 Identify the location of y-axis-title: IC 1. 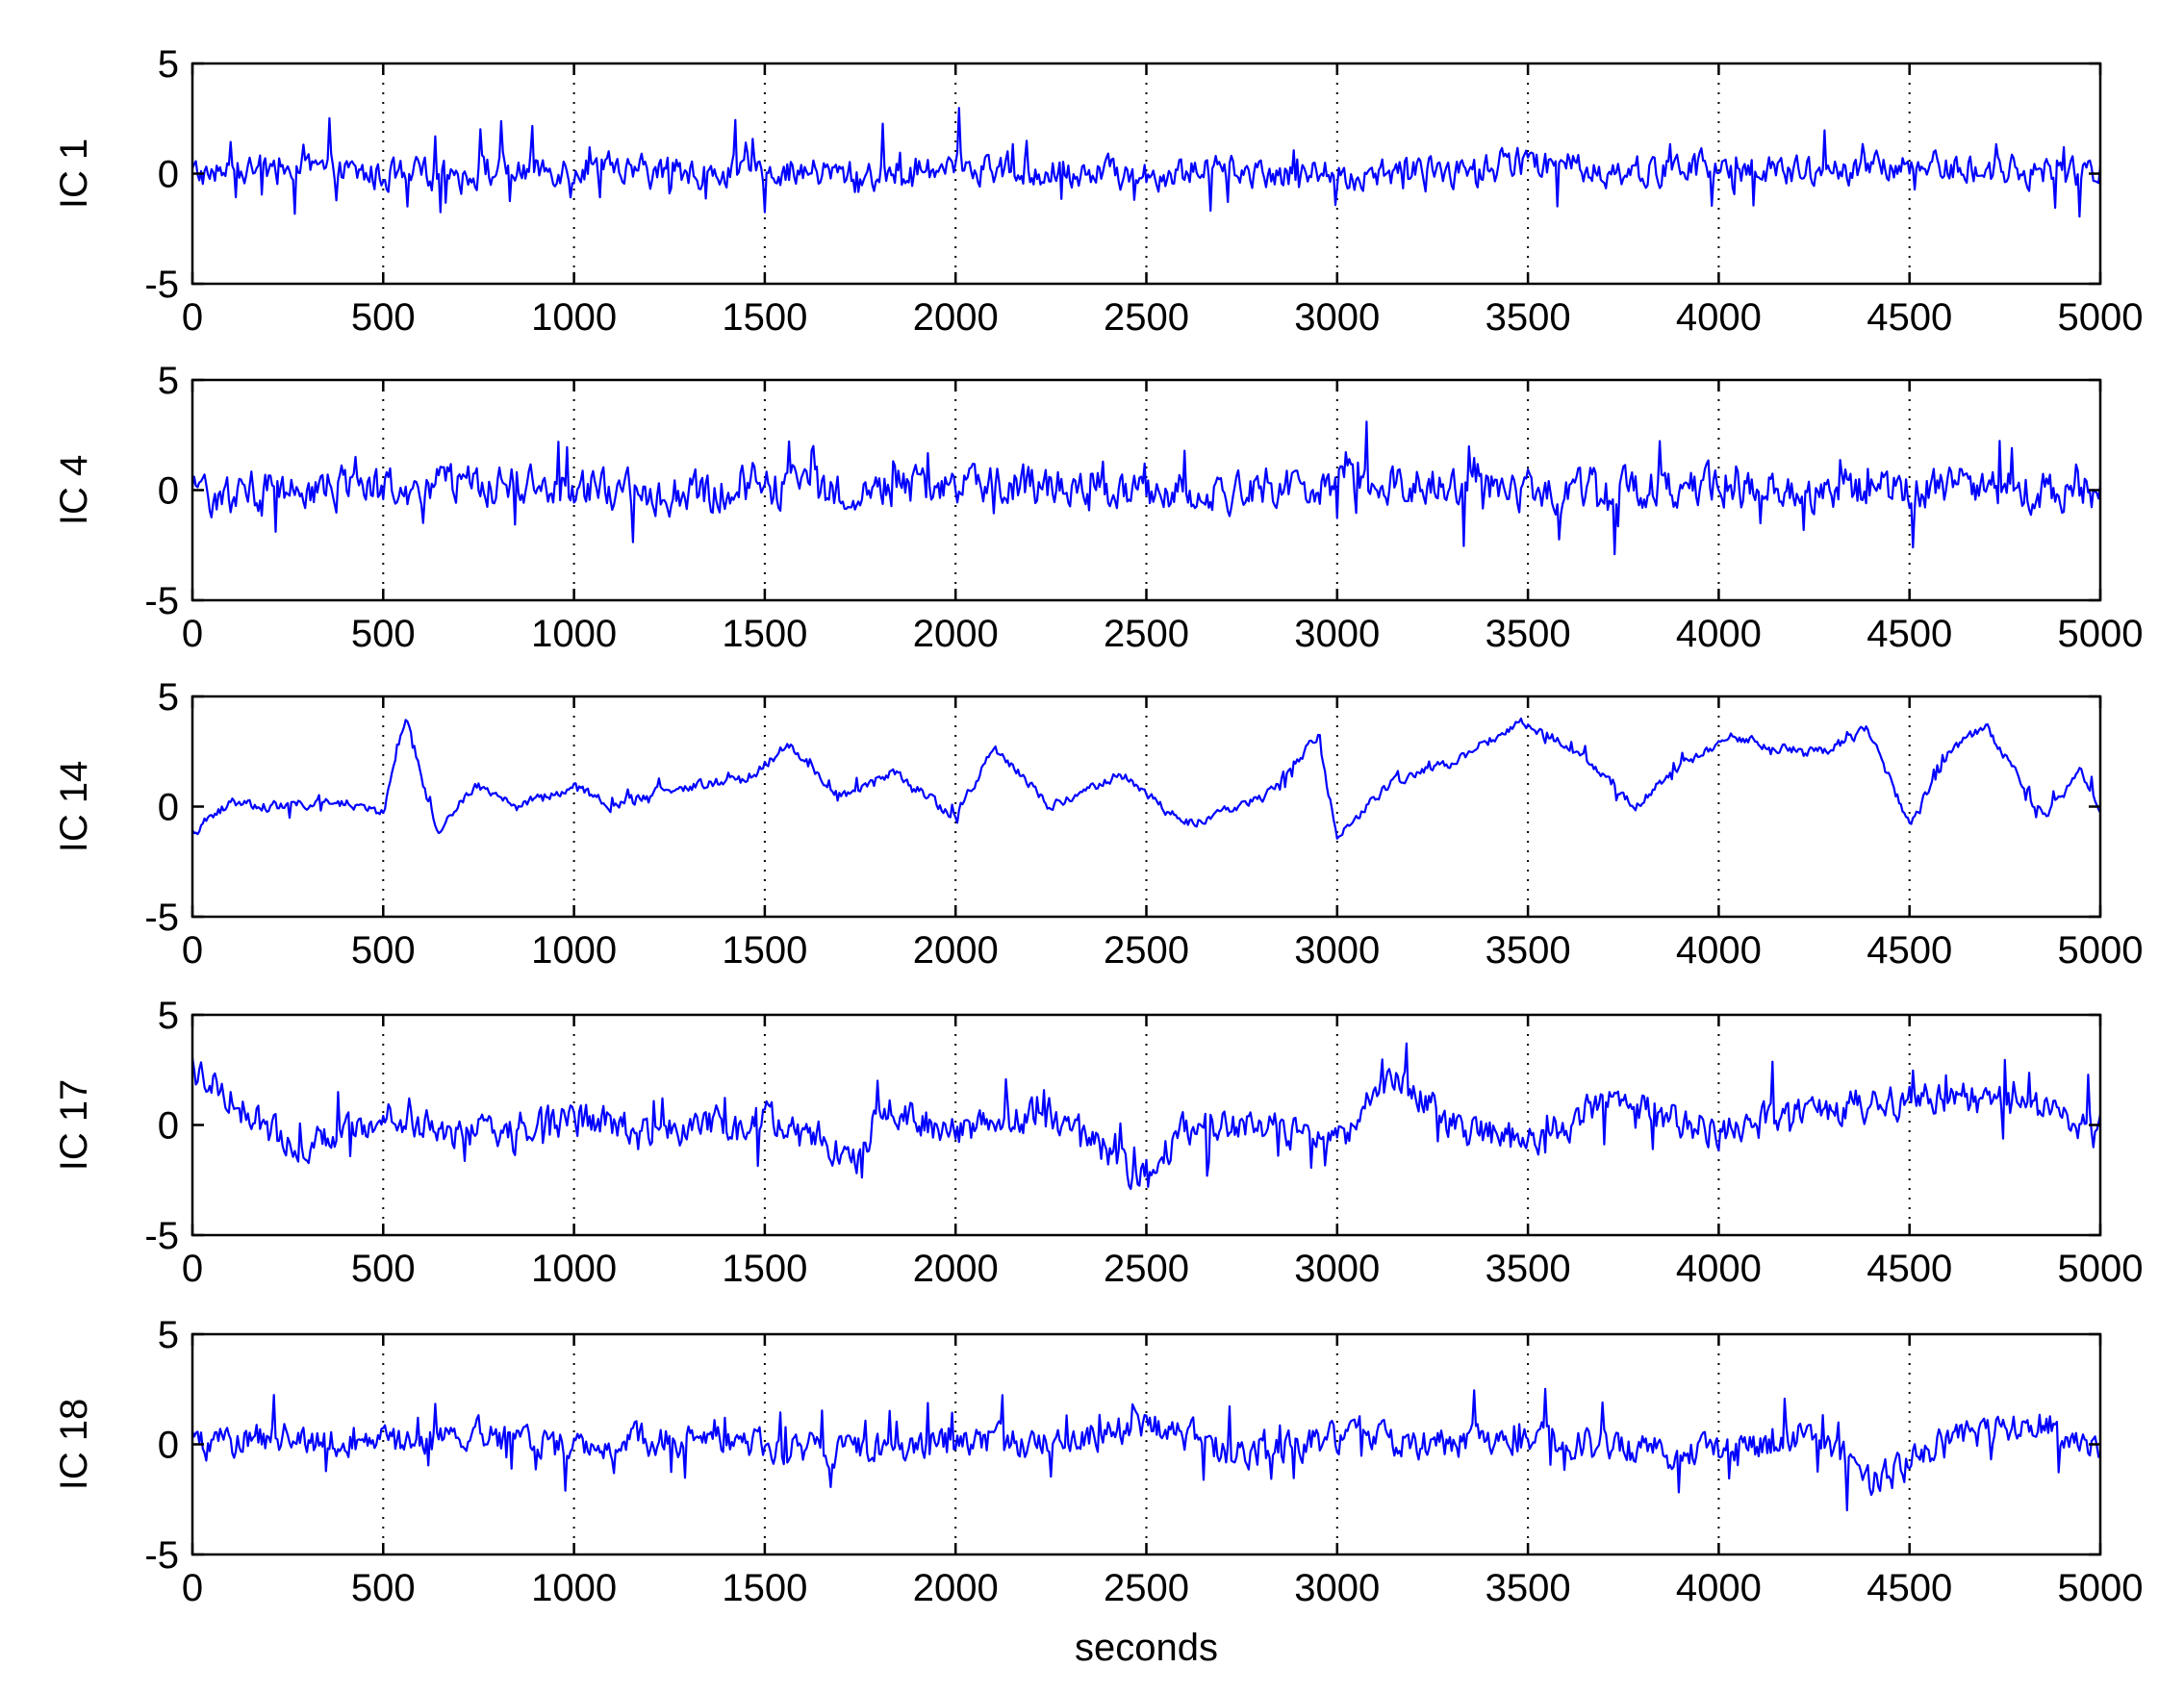
(74, 174).